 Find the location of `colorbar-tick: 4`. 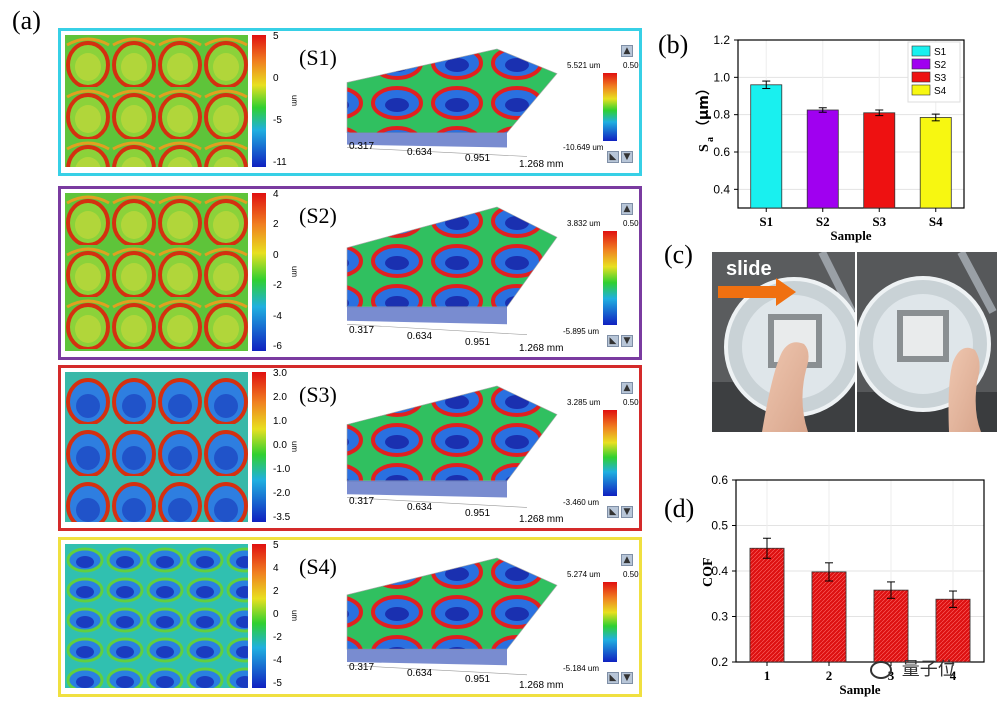

colorbar-tick: 4 is located at coordinates (276, 194).